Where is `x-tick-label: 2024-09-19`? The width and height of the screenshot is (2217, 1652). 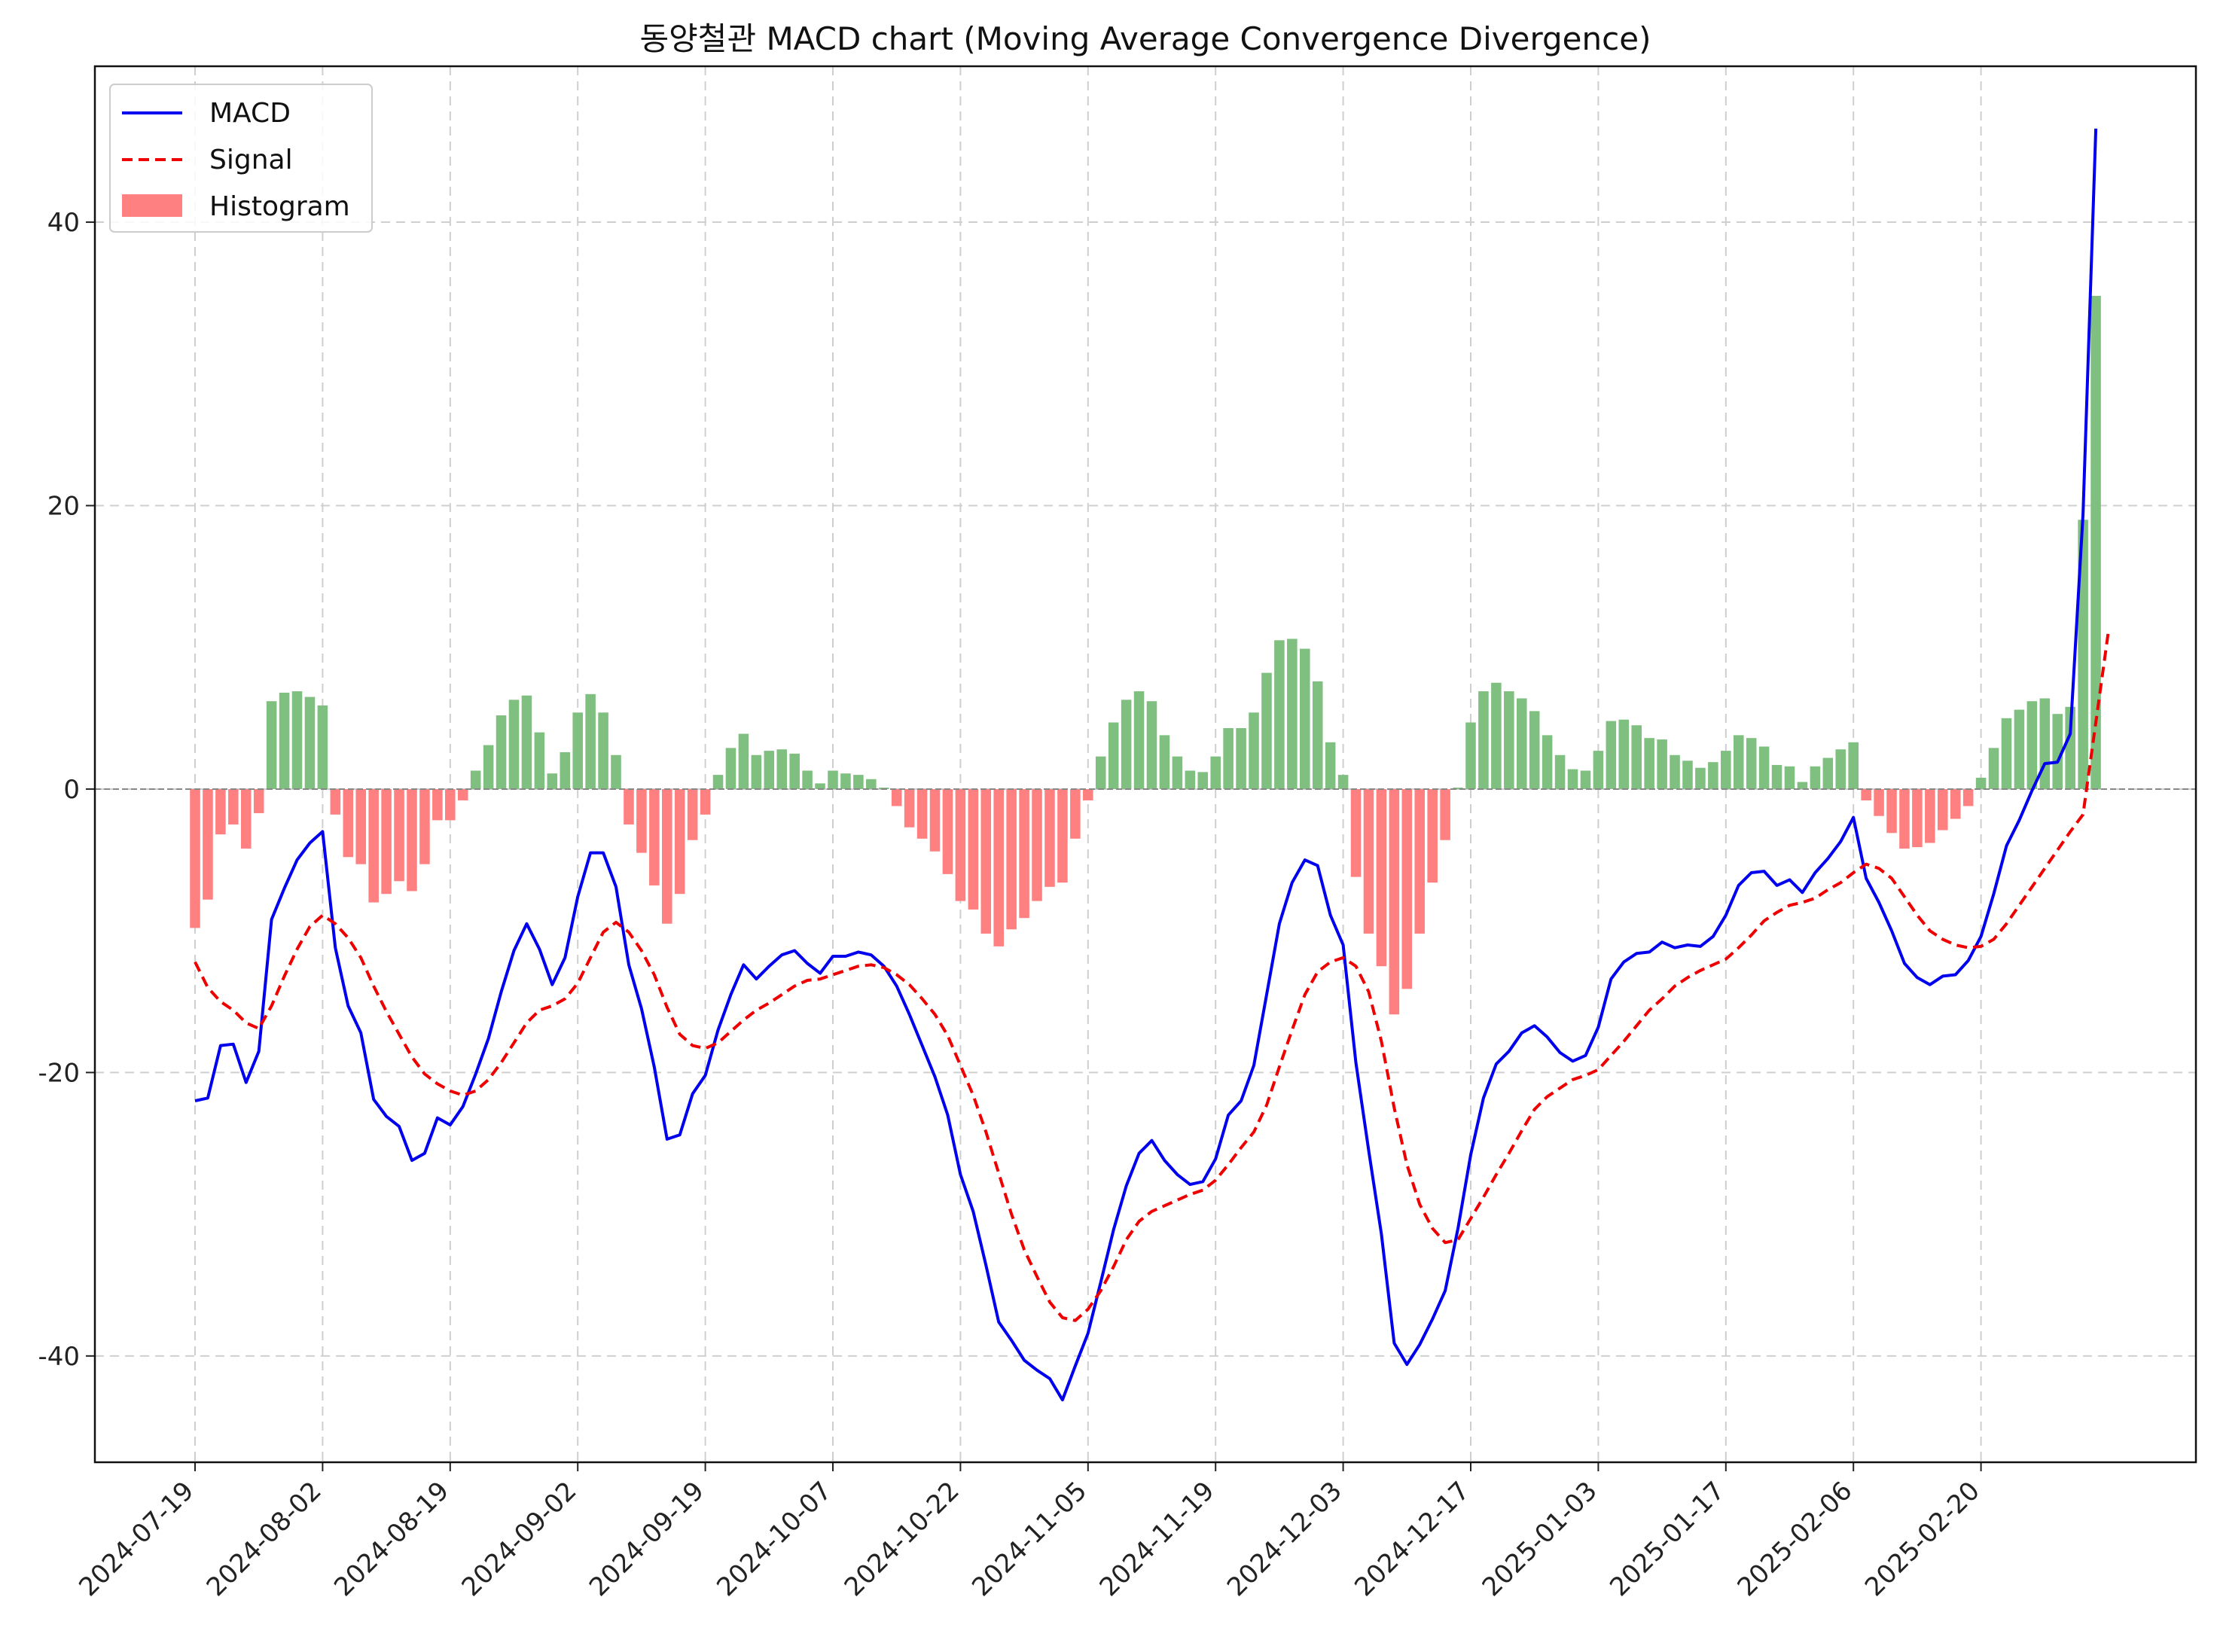
x-tick-label: 2024-09-19 is located at coordinates (647, 1539).